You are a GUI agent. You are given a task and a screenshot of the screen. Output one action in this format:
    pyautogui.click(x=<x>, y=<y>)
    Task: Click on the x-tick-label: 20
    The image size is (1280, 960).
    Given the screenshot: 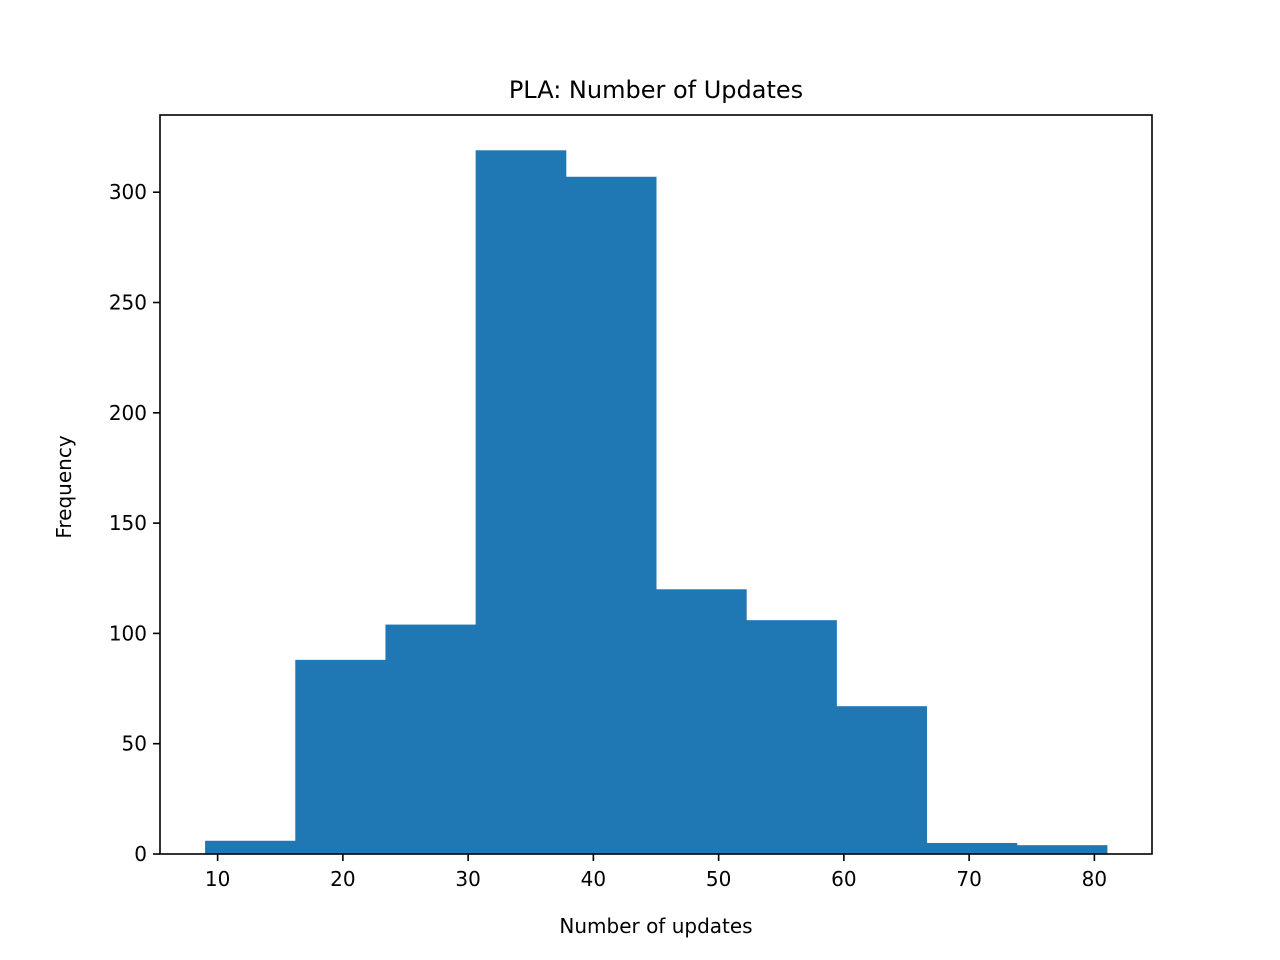 What is the action you would take?
    pyautogui.click(x=342, y=879)
    